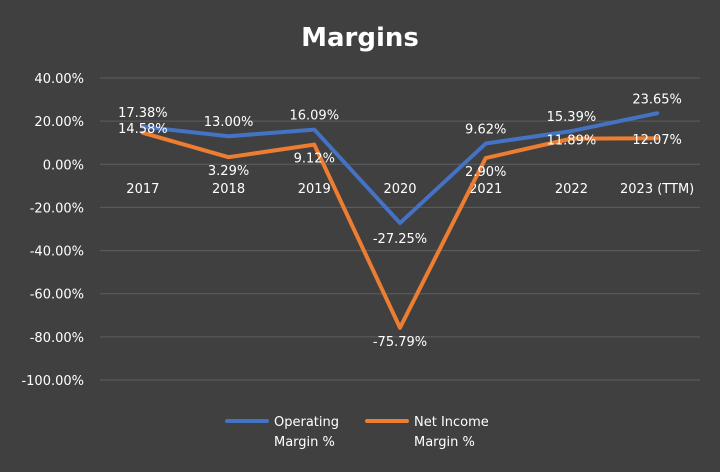  Describe the element at coordinates (657, 99) in the screenshot. I see `data-label: 23.65%` at that location.